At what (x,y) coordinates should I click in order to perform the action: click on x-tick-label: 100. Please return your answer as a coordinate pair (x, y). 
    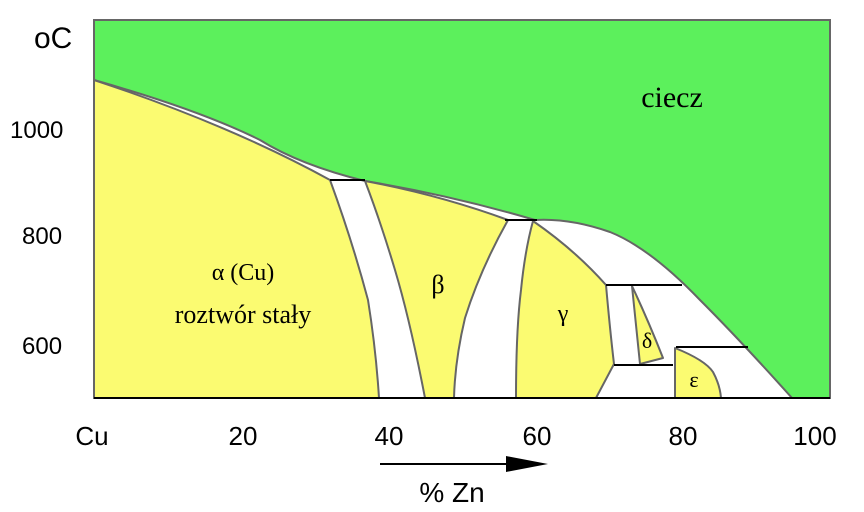
    Looking at the image, I should click on (814, 436).